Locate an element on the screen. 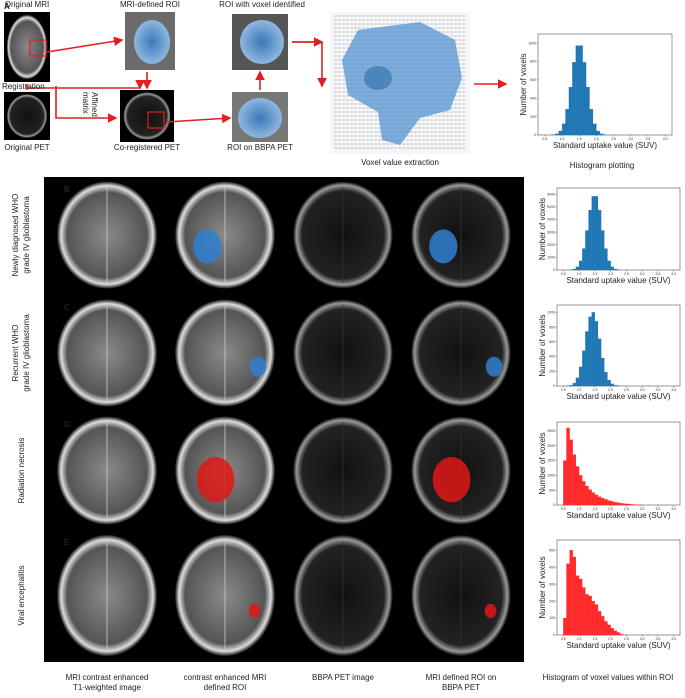 Image resolution: width=685 pixels, height=698 pixels. x-tick-label: 2.0 is located at coordinates (596, 139).